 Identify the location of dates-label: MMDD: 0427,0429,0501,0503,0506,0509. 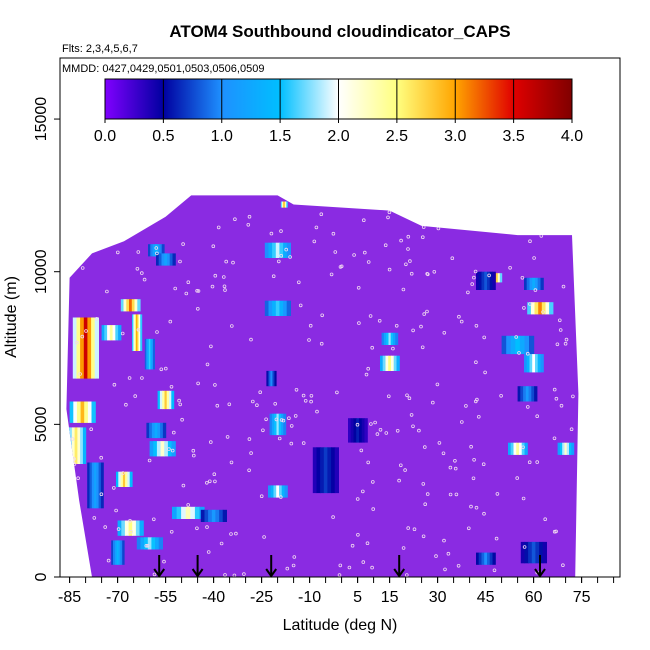
(163, 69).